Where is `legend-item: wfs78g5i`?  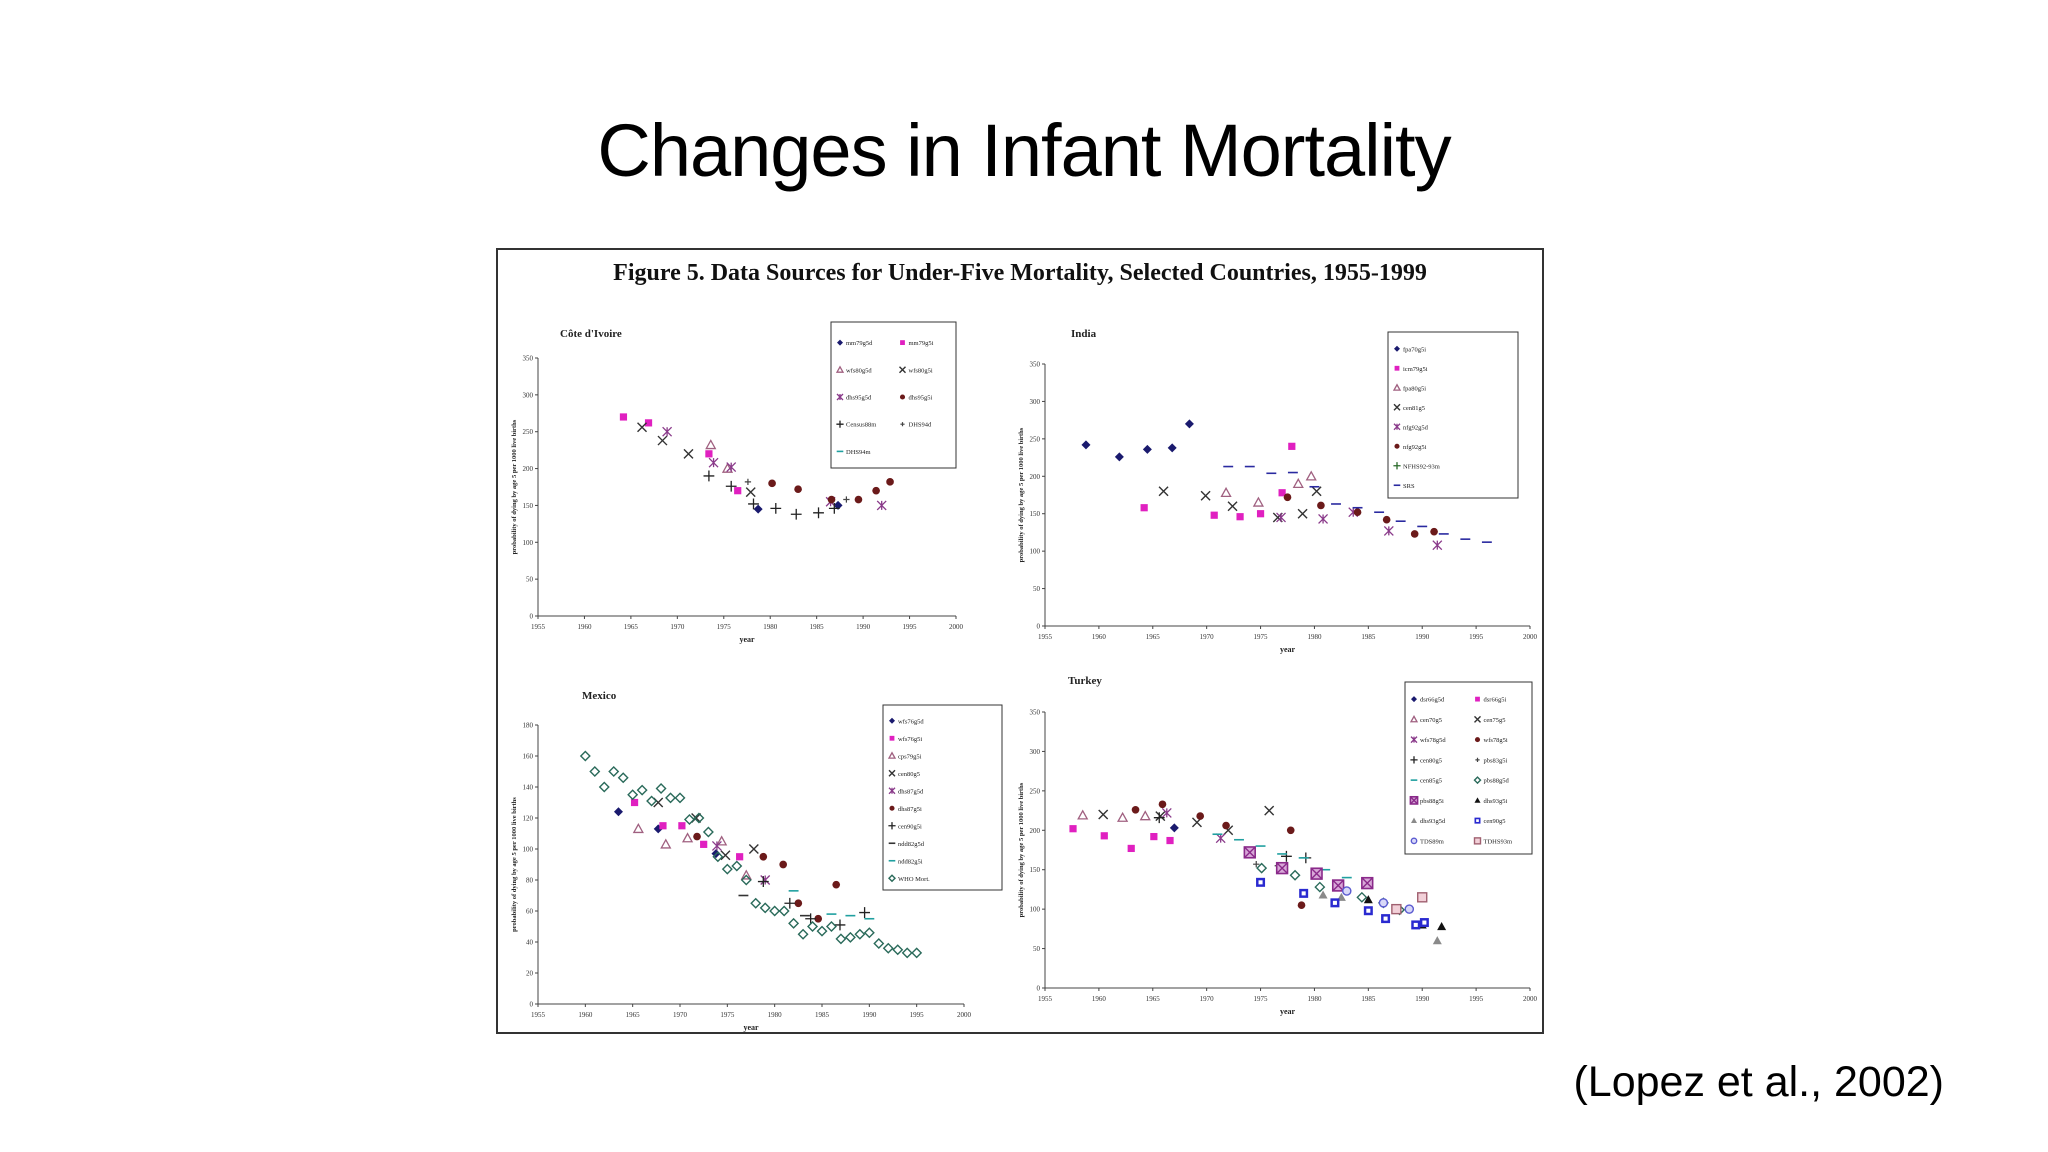
legend-item: wfs78g5i is located at coordinates (1491, 740).